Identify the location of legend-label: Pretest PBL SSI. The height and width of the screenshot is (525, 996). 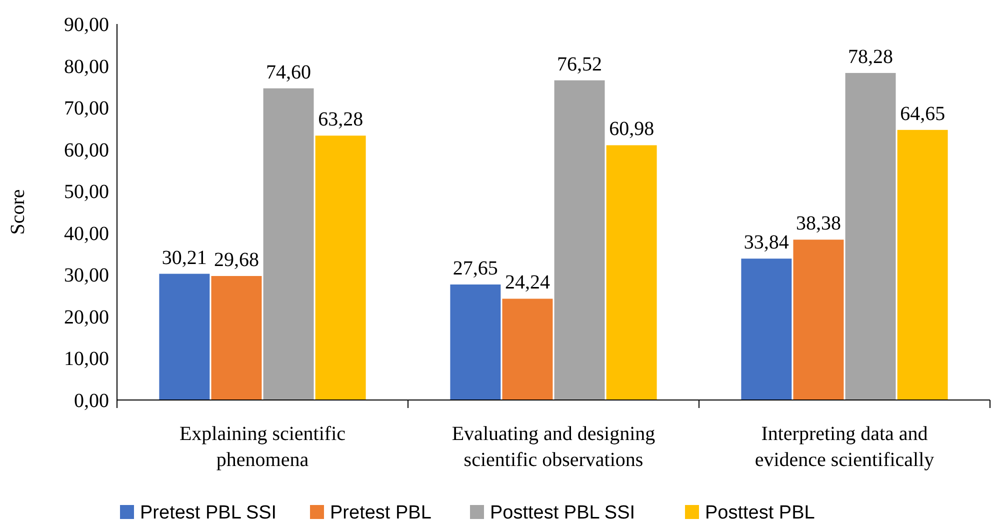
(208, 513).